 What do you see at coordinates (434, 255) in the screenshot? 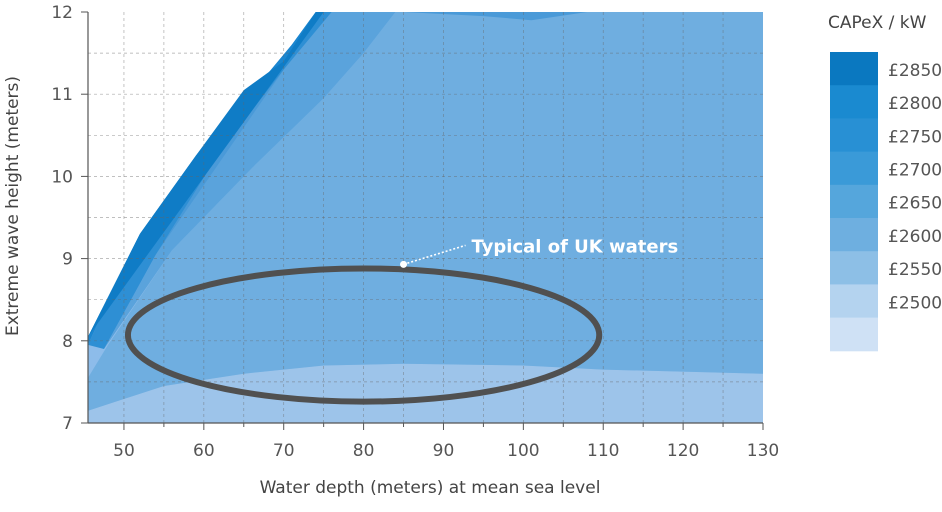
I see `annotation-leader` at bounding box center [434, 255].